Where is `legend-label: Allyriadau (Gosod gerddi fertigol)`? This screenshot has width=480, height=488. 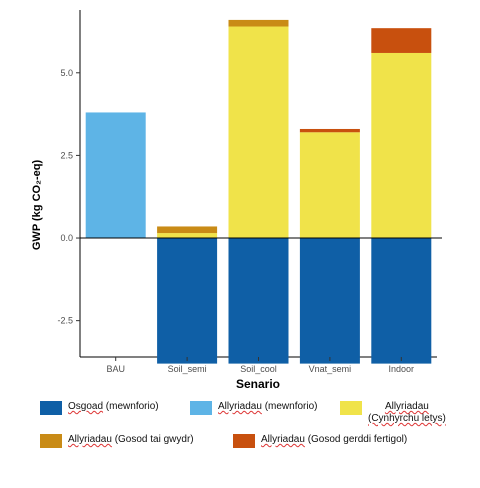 legend-label: Allyriadau (Gosod gerddi fertigol) is located at coordinates (334, 440).